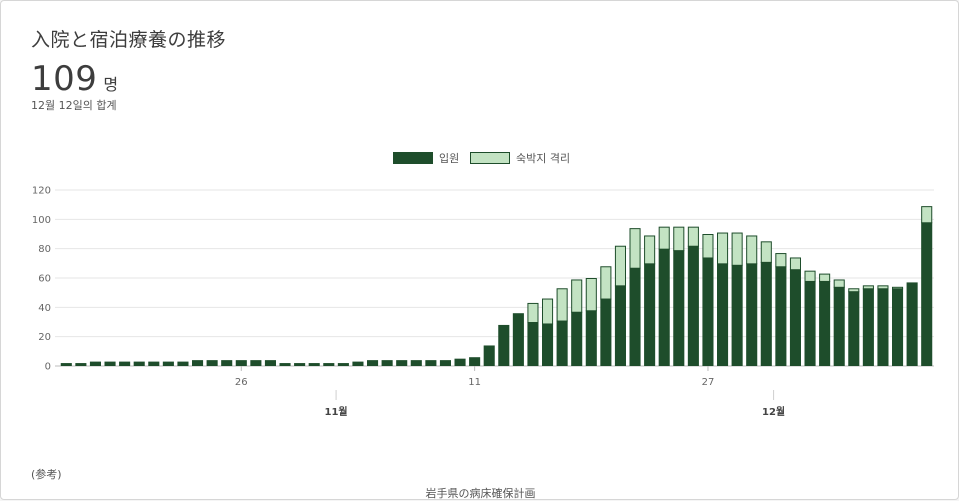 The image size is (959, 501). I want to click on legend-item-hotel: 숙박지 격리, so click(520, 158).